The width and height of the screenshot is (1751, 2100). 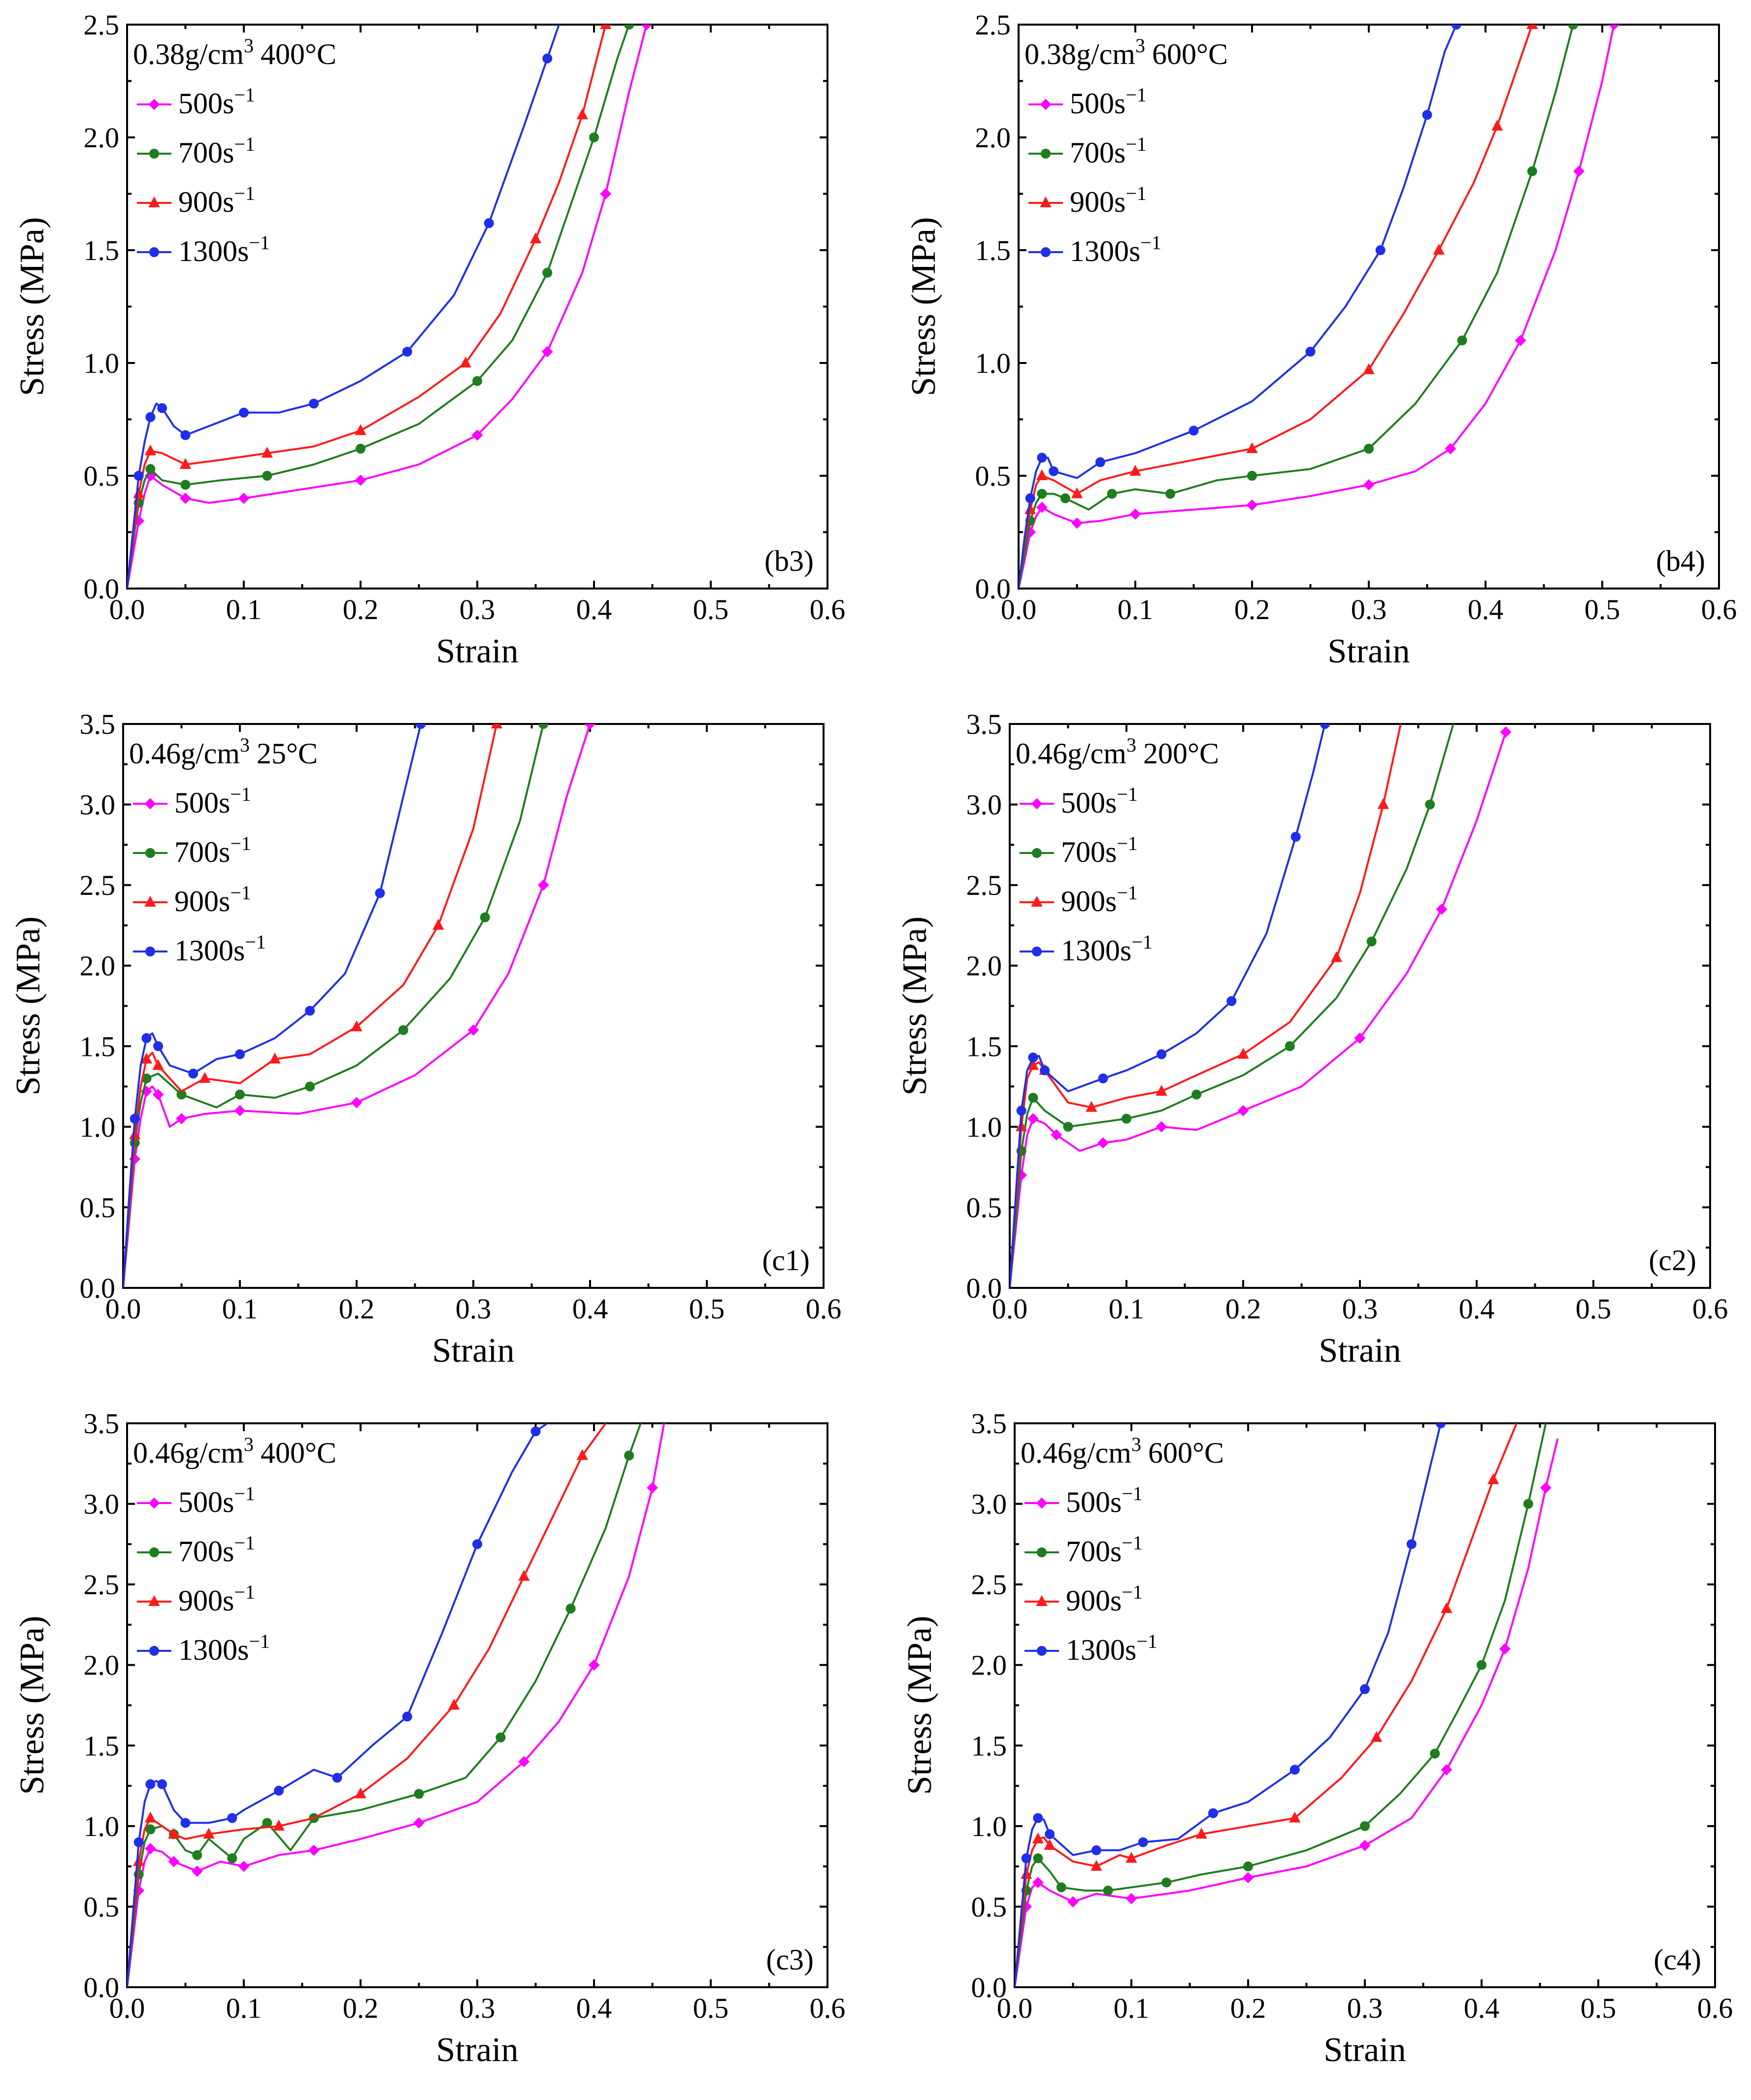 What do you see at coordinates (234, 1451) in the screenshot?
I see `condition-label: 0.46g/cm3 400°C` at bounding box center [234, 1451].